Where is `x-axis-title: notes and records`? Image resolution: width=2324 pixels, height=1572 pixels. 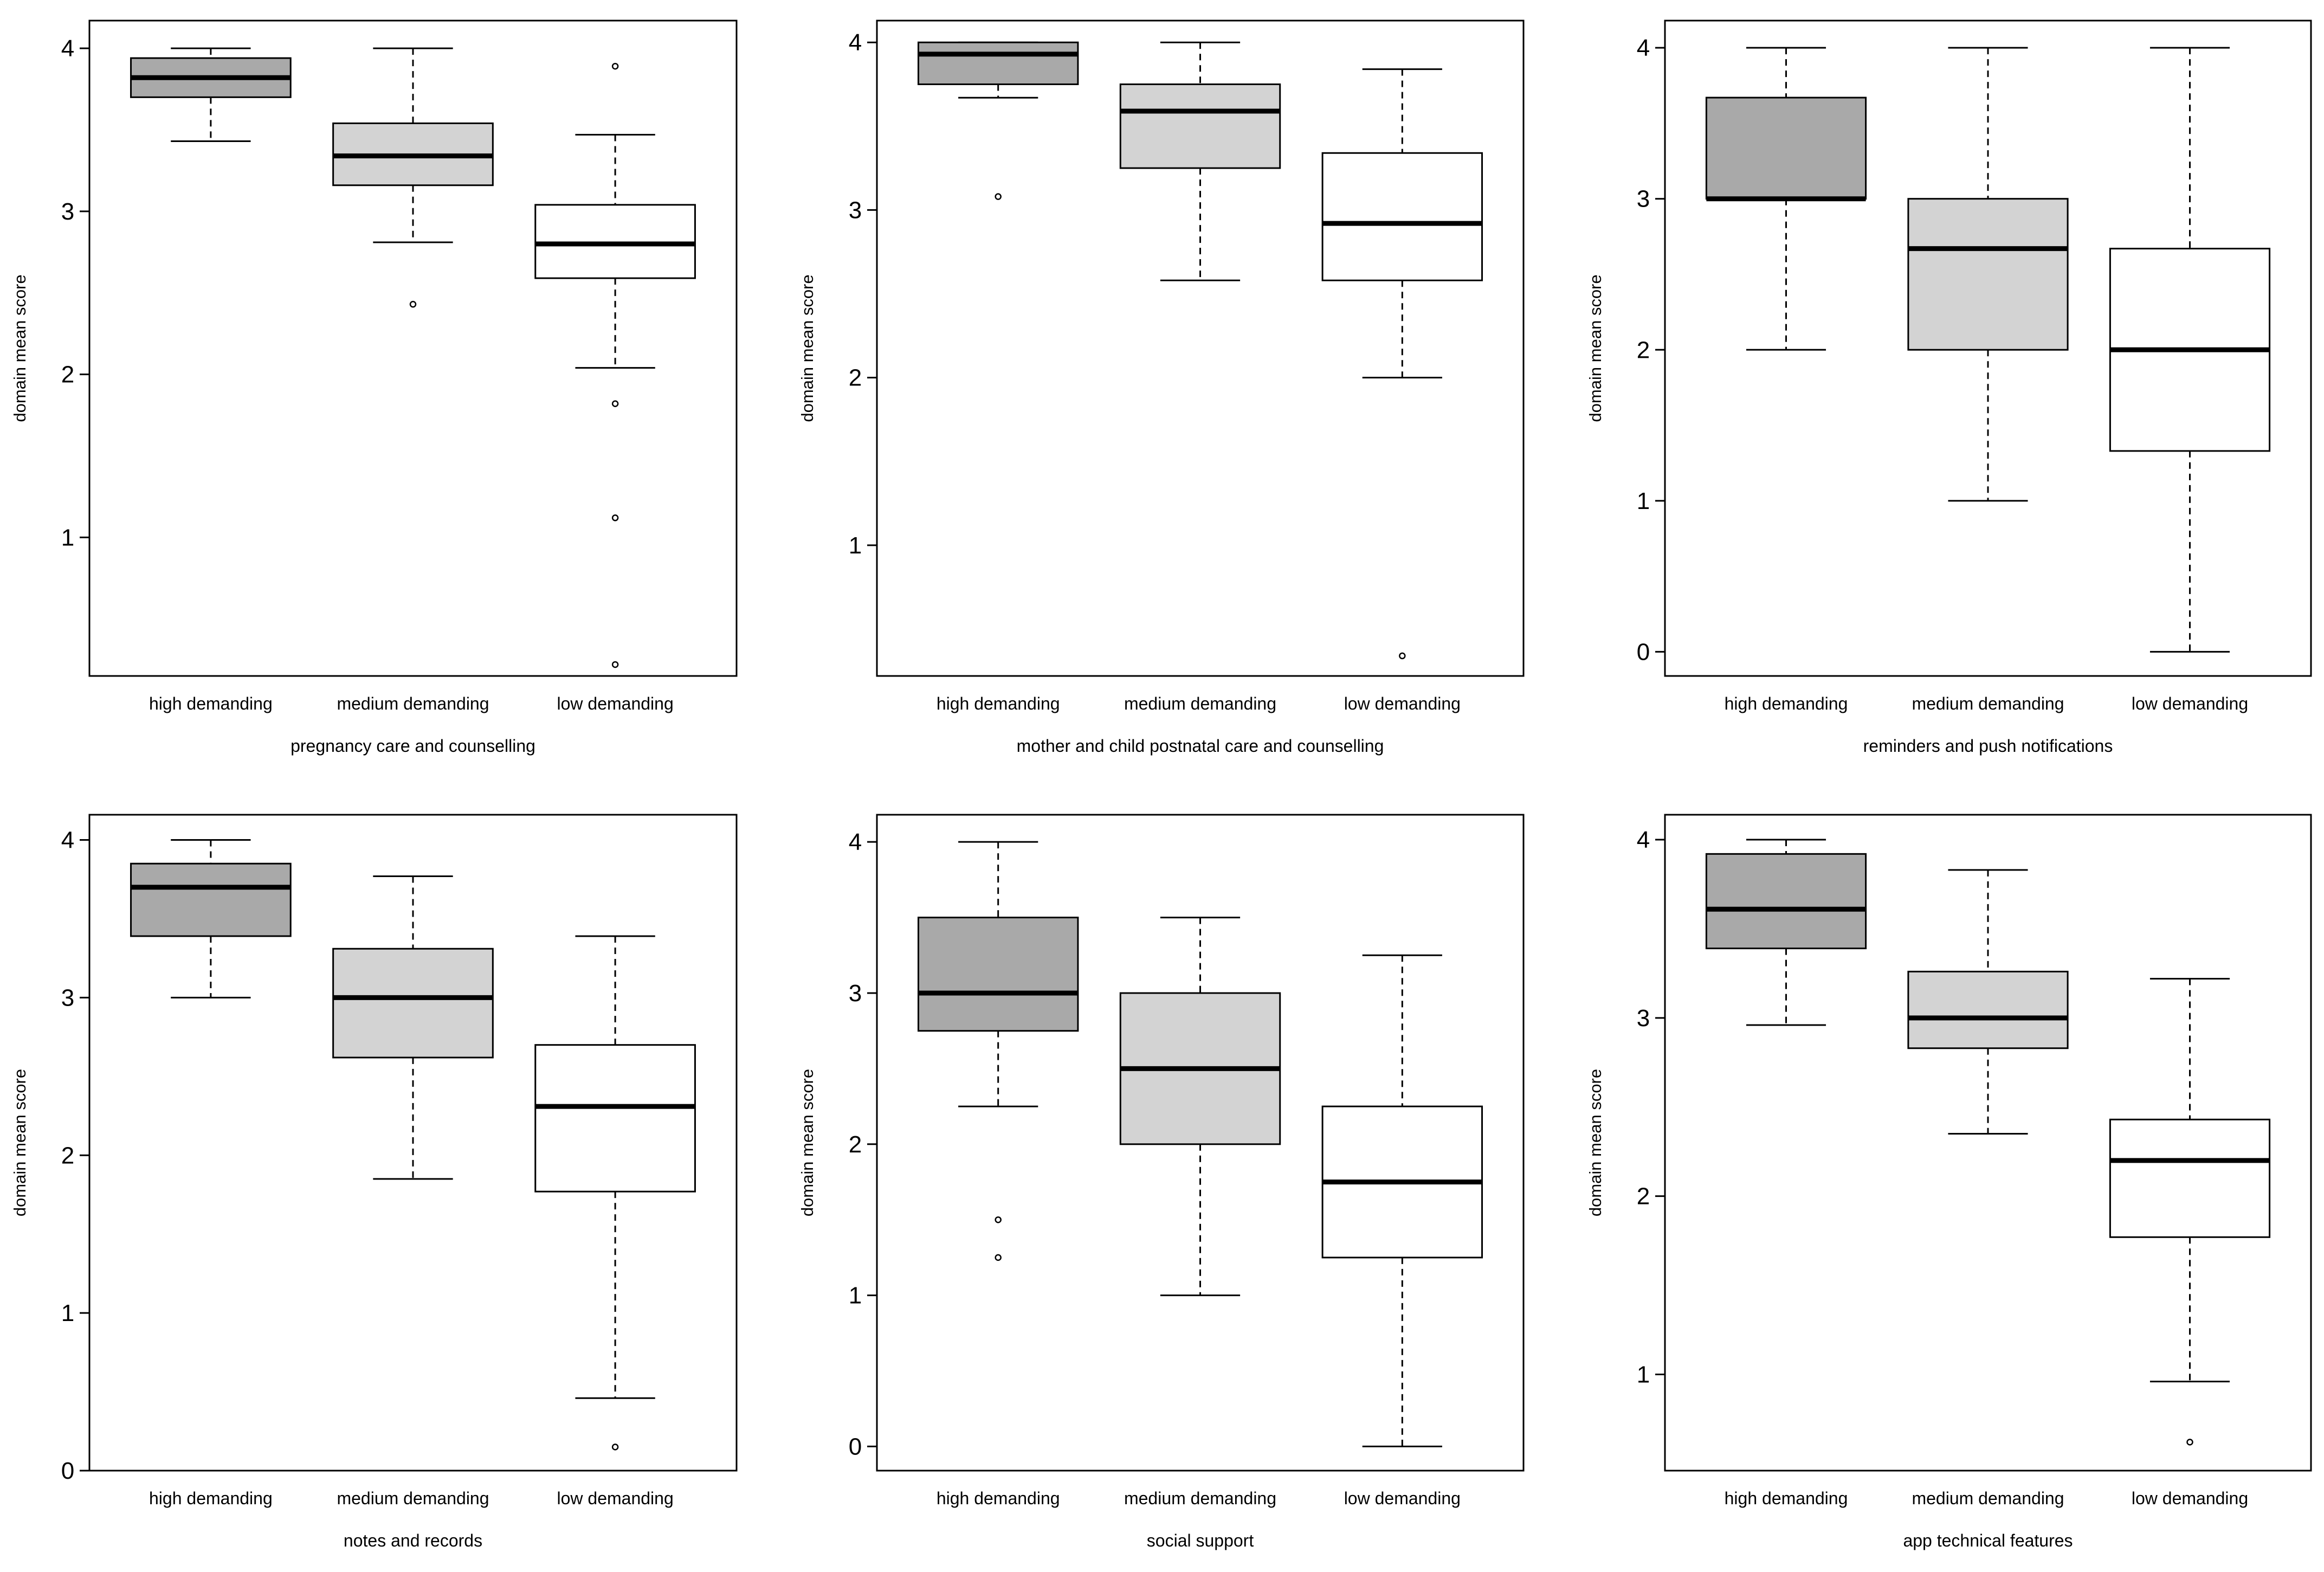
x-axis-title: notes and records is located at coordinates (413, 1540).